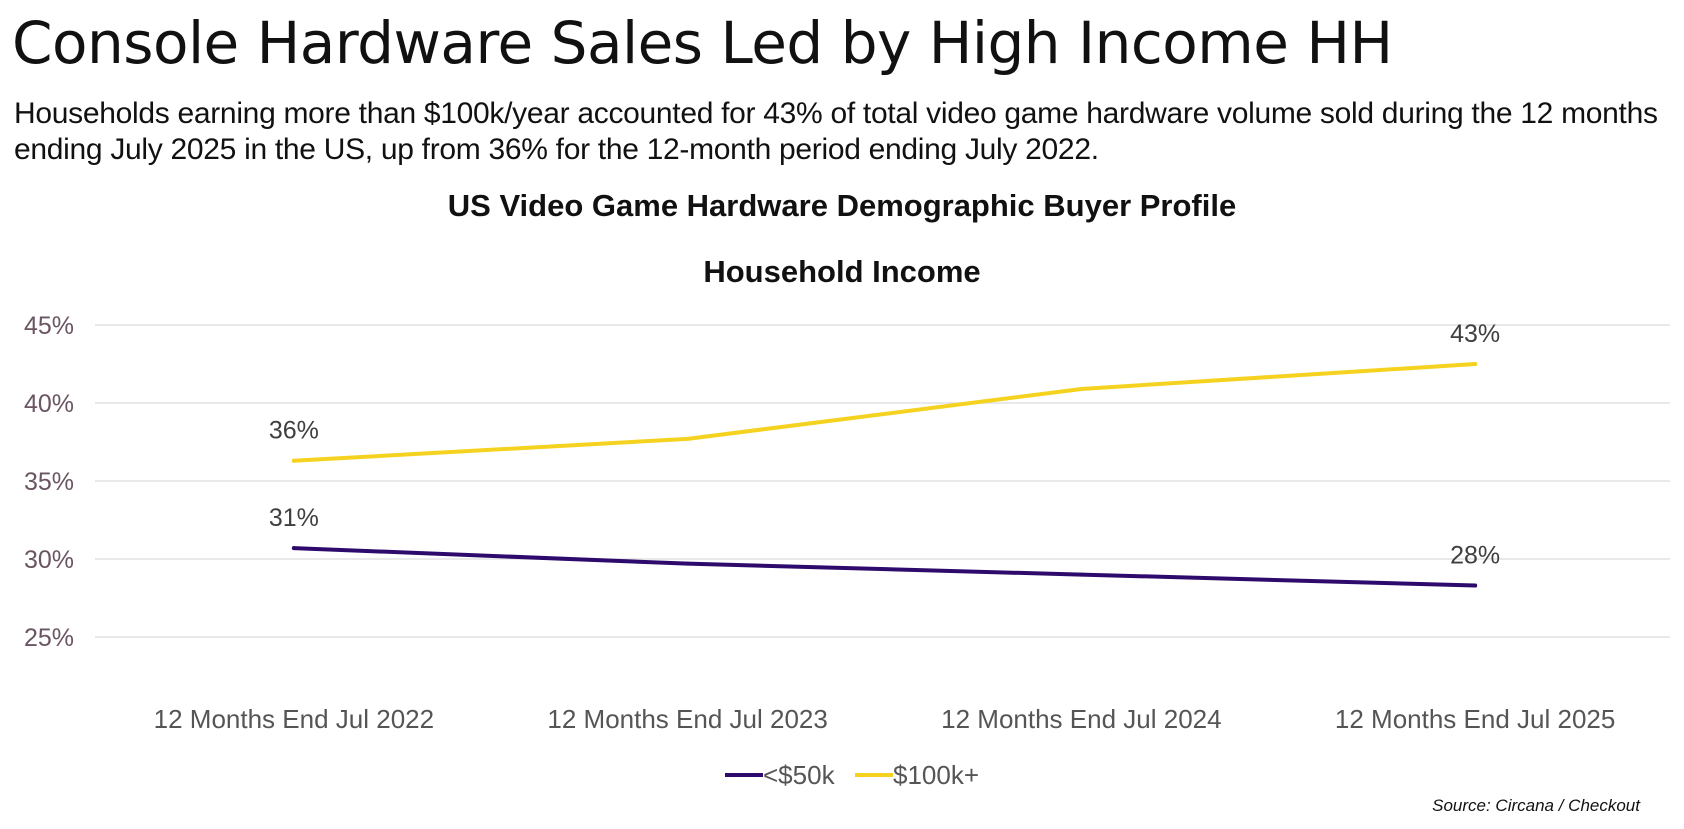 Image resolution: width=1684 pixels, height=829 pixels. I want to click on data-label: 31%, so click(294, 518).